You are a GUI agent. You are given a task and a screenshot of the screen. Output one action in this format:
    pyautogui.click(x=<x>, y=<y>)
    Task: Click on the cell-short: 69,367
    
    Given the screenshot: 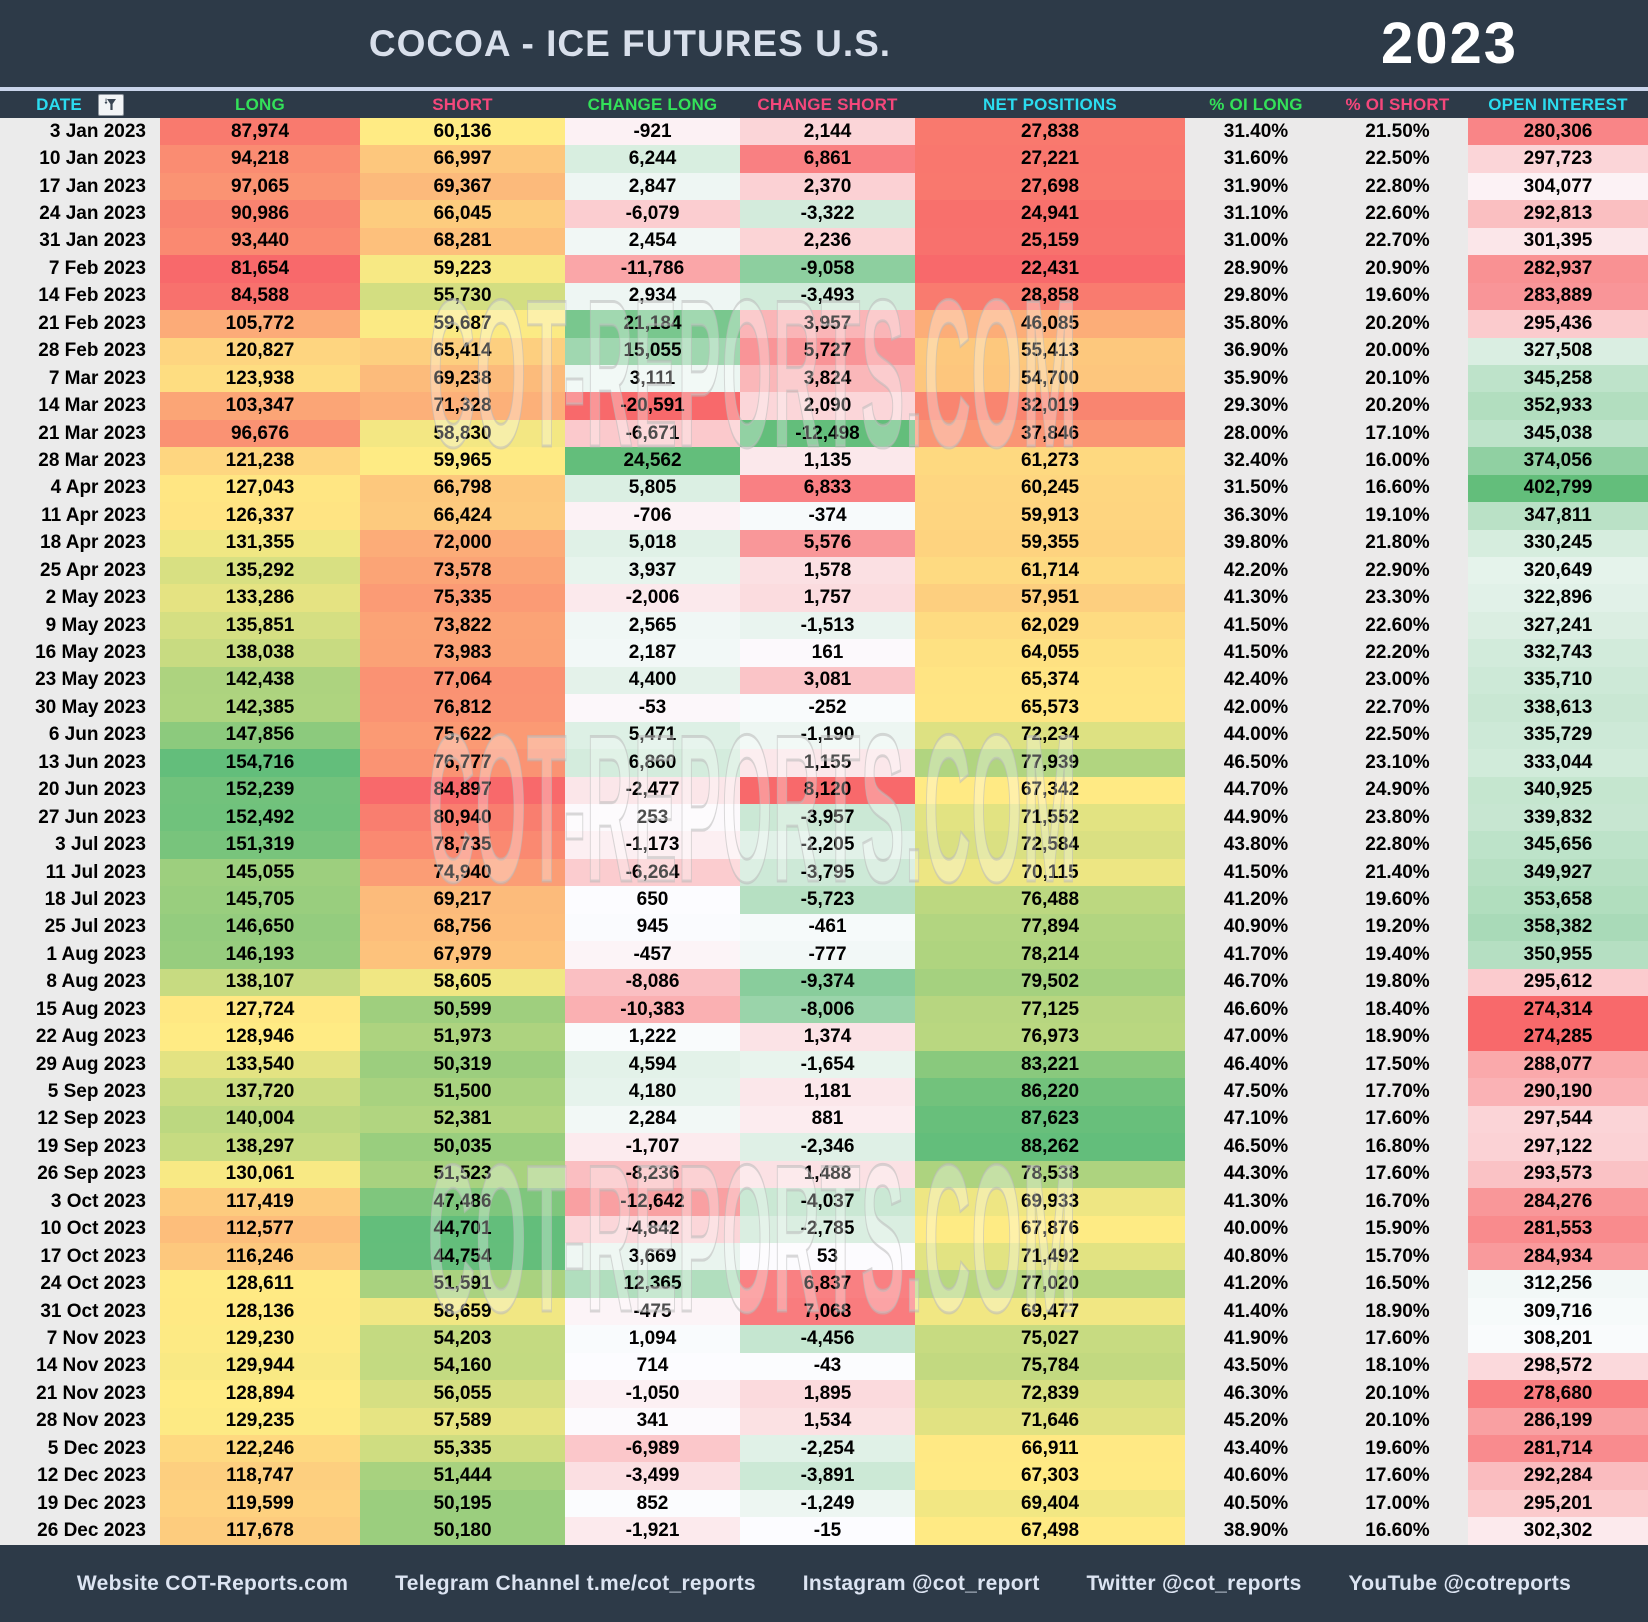 What is the action you would take?
    pyautogui.click(x=462, y=186)
    